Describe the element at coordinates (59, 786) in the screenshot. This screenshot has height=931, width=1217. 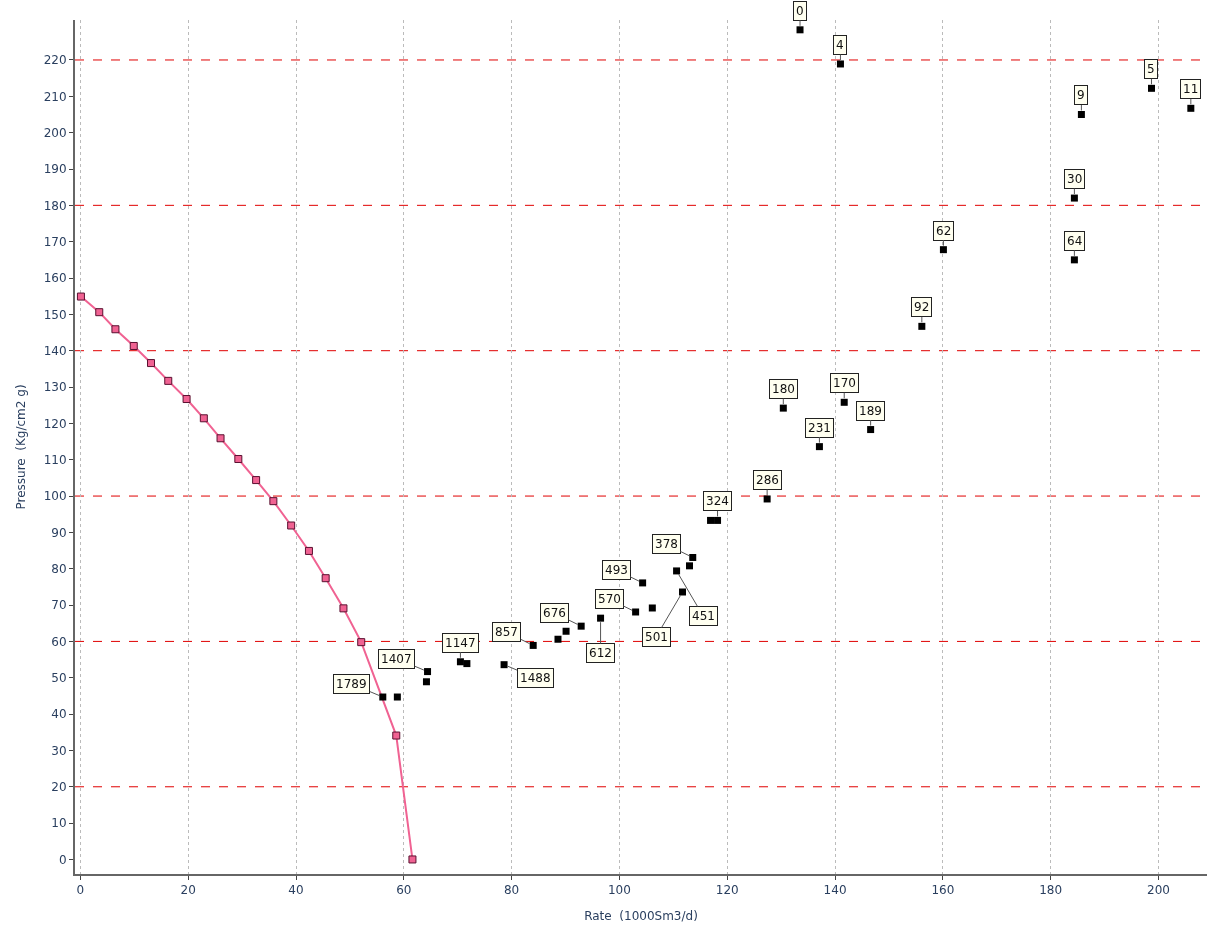
I see `y-tick-label: 20` at that location.